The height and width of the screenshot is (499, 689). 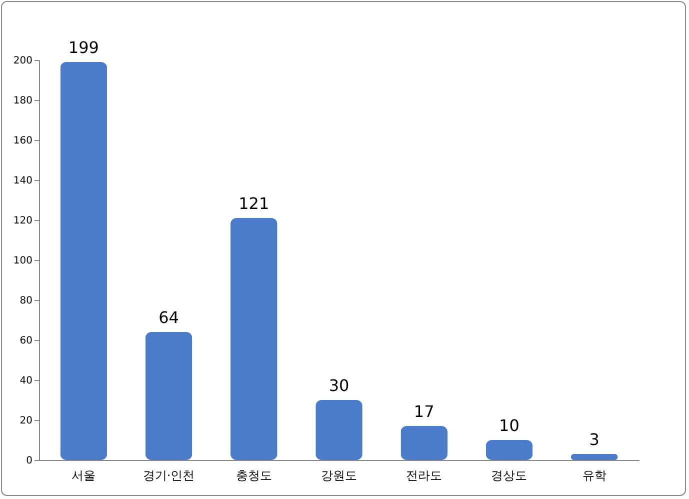 What do you see at coordinates (339, 475) in the screenshot?
I see `x-tick-label: 강원도` at bounding box center [339, 475].